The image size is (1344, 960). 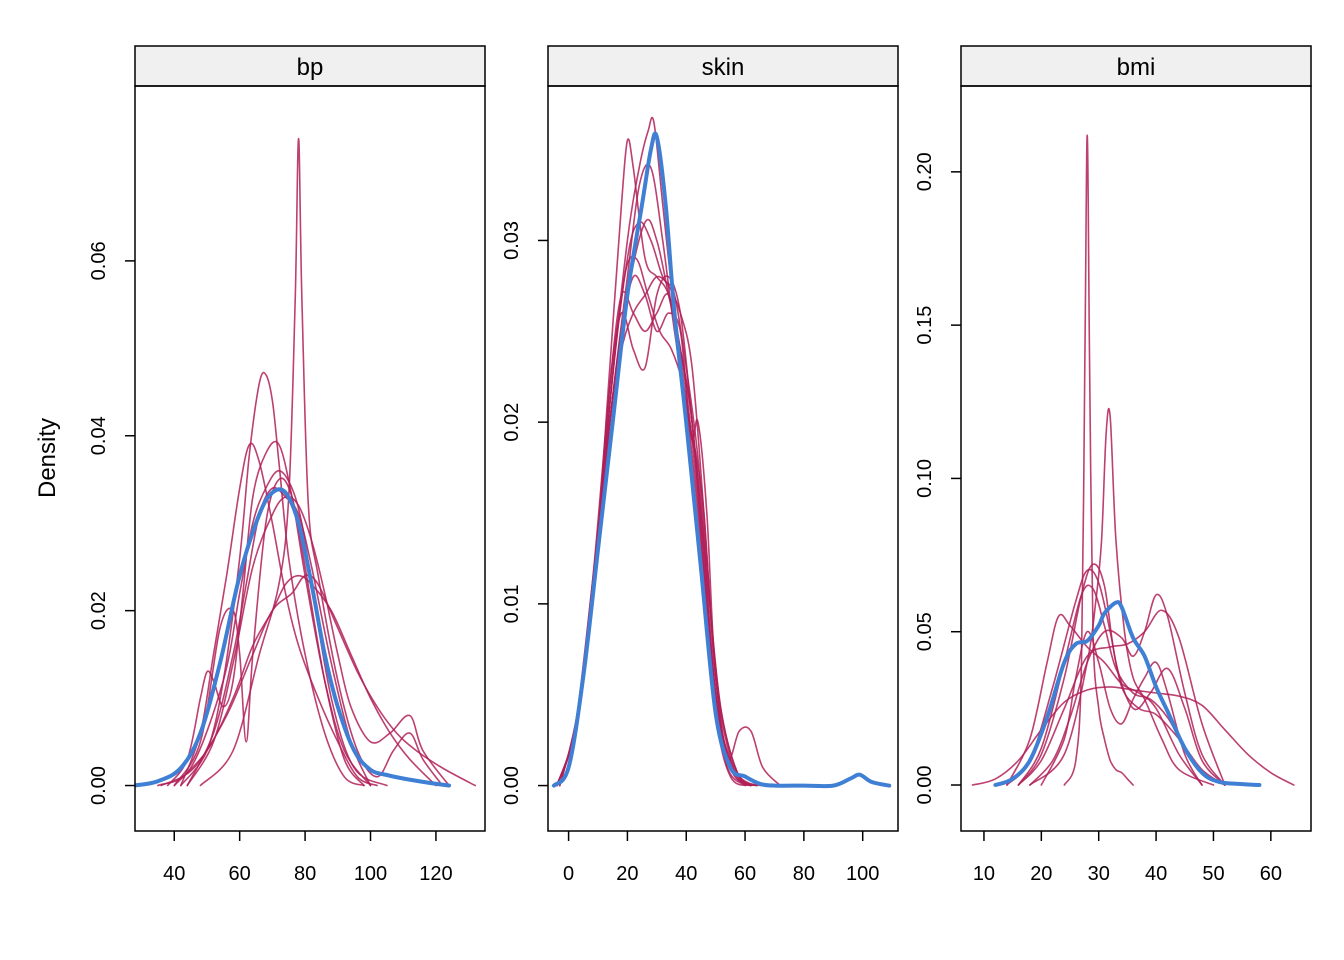 I want to click on x-tick-label-bmi-60: 60, so click(x=1271, y=874).